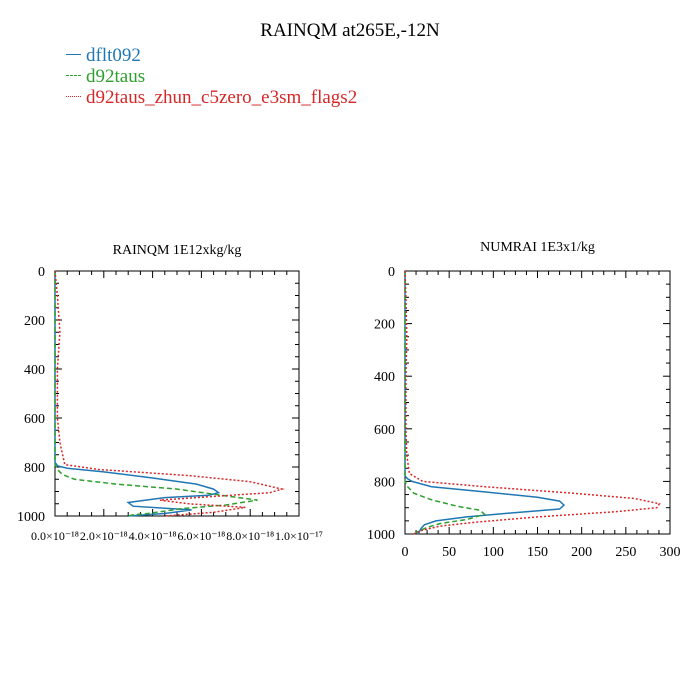  I want to click on legend-label-d92taus-zhun: d92taus_zhun_c5zero_e3sm_flags2, so click(222, 97).